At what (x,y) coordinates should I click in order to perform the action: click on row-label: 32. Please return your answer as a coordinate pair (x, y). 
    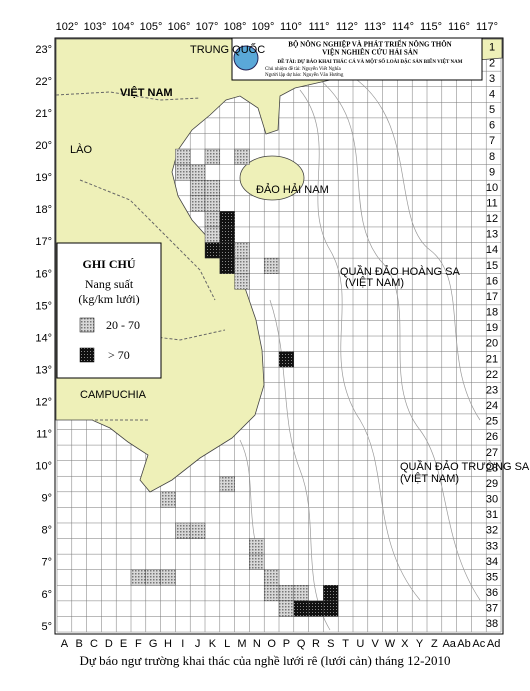
    Looking at the image, I should click on (492, 531).